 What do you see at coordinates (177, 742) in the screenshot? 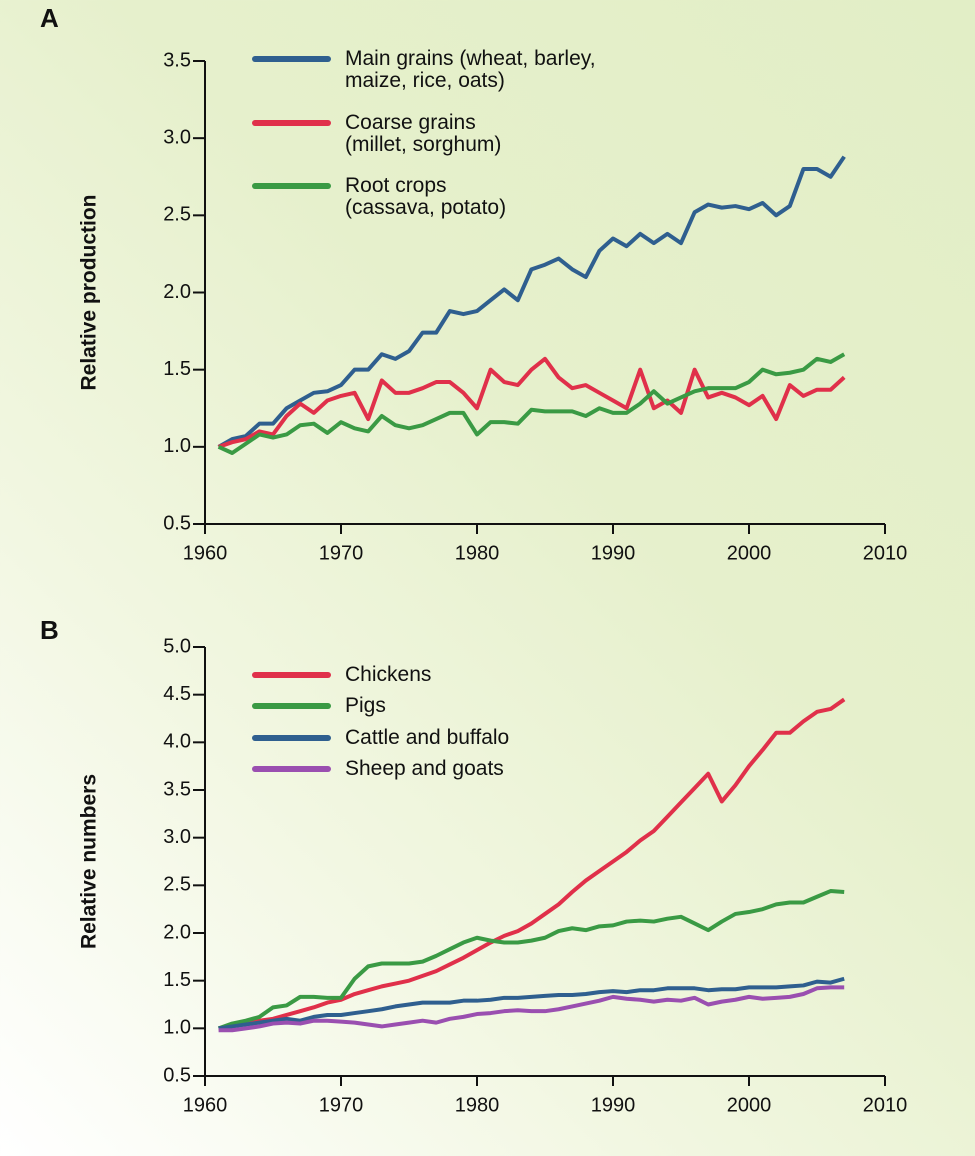
I see `y-tick-label: 4.0` at bounding box center [177, 742].